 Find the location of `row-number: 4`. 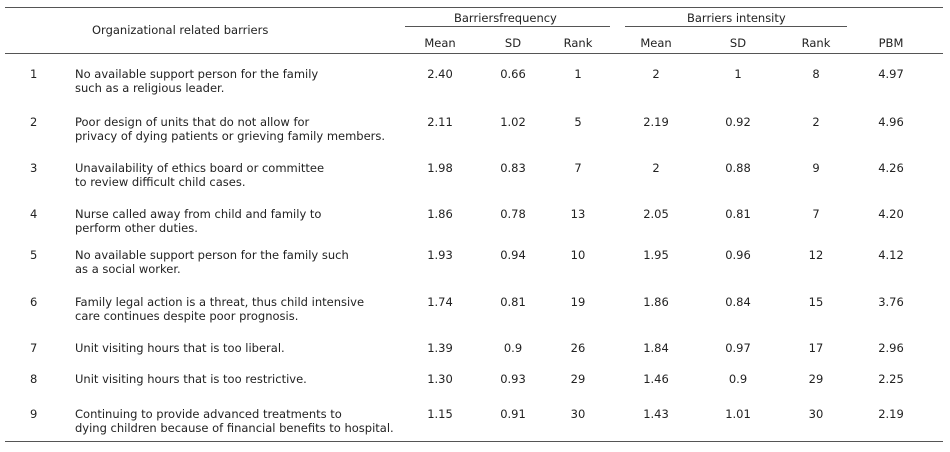

row-number: 4 is located at coordinates (34, 214).